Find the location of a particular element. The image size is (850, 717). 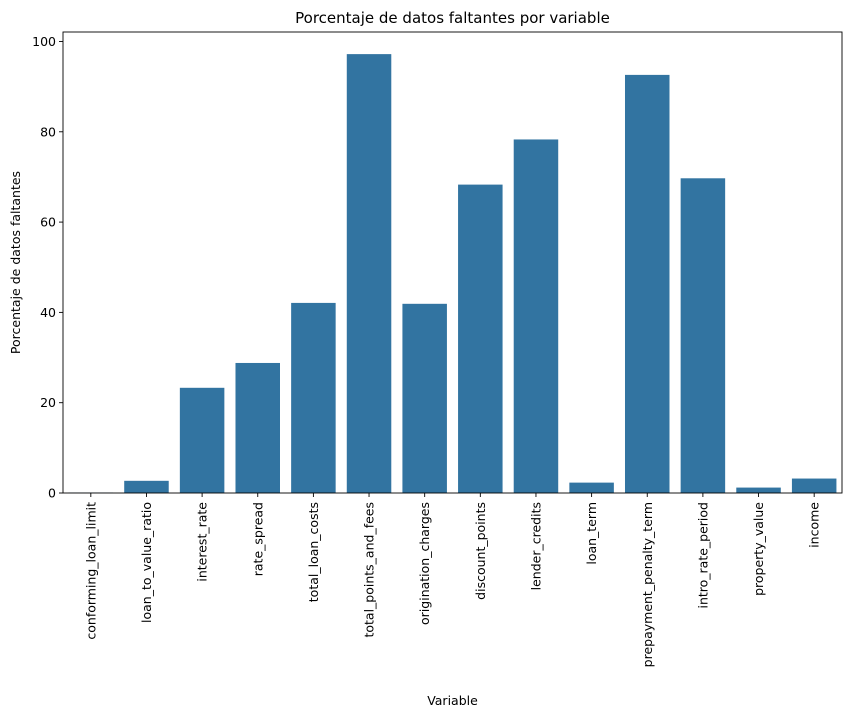

bar-rate-spread is located at coordinates (257, 427).